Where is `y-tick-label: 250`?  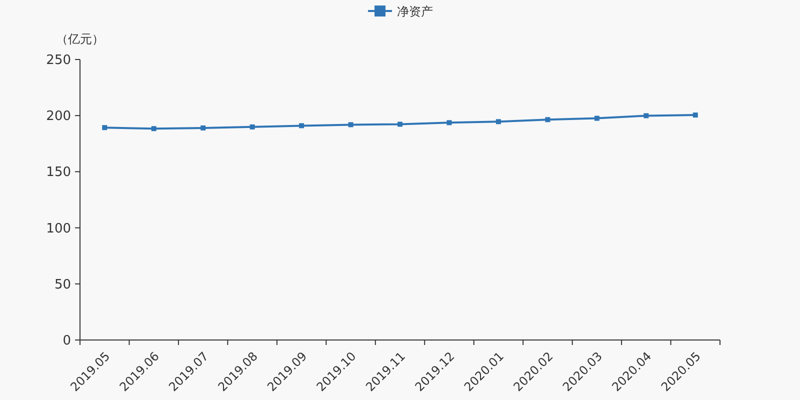 y-tick-label: 250 is located at coordinates (58, 60).